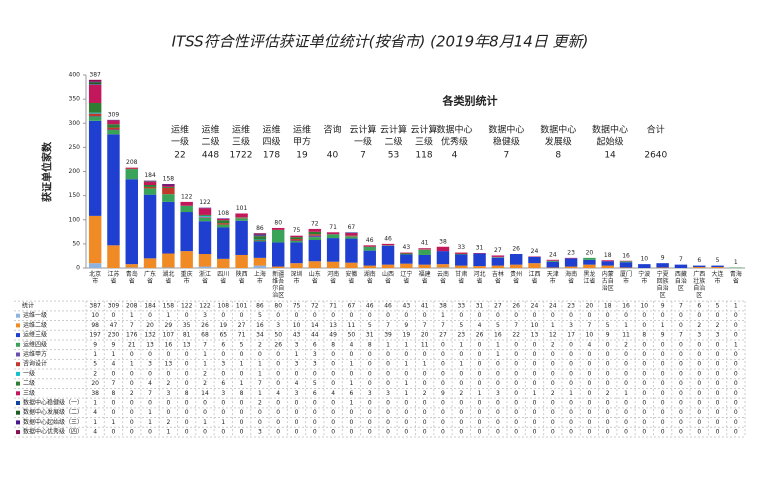  Describe the element at coordinates (35, 325) in the screenshot. I see `legend-label: 运维二级` at that location.